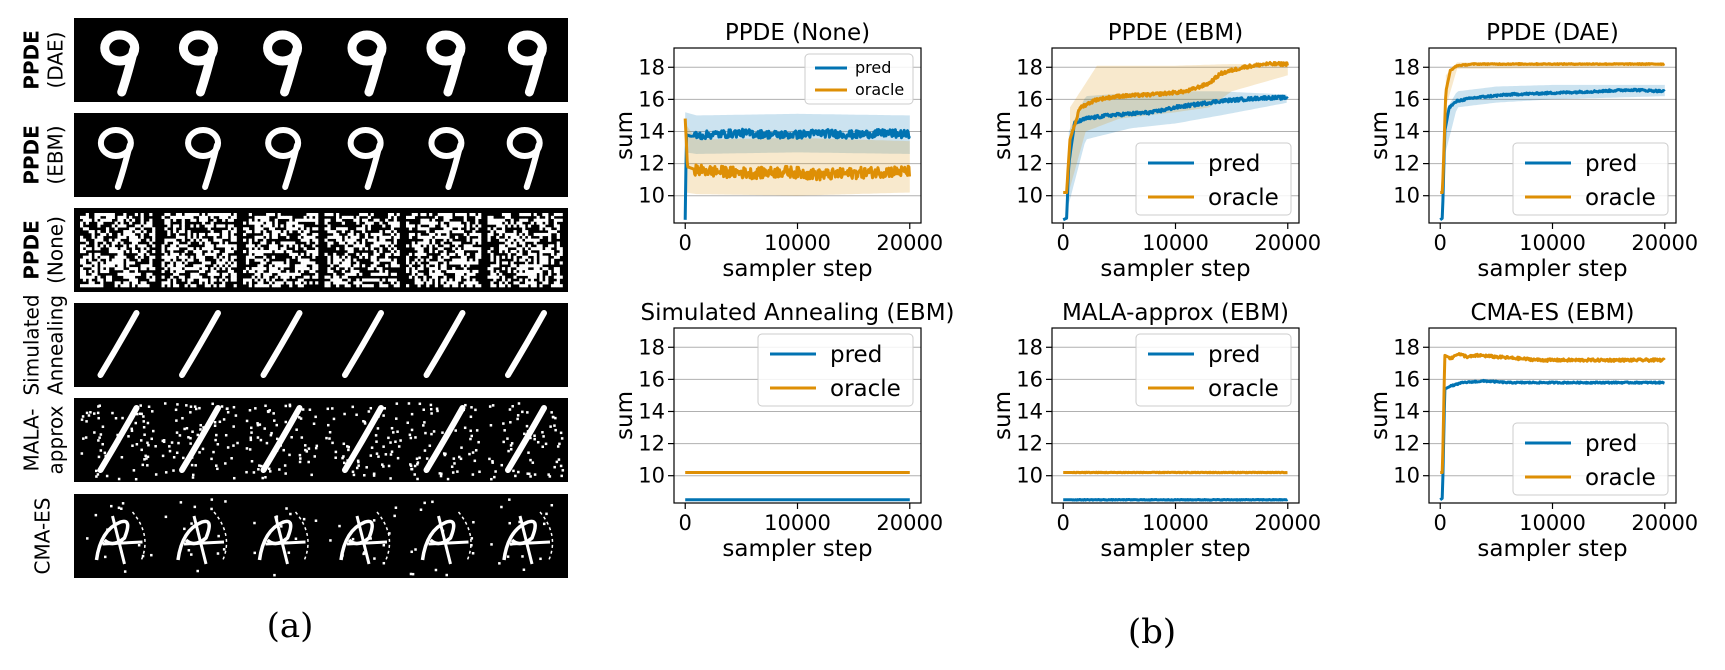  I want to click on chart-title: PPDE (EBM), so click(1175, 33).